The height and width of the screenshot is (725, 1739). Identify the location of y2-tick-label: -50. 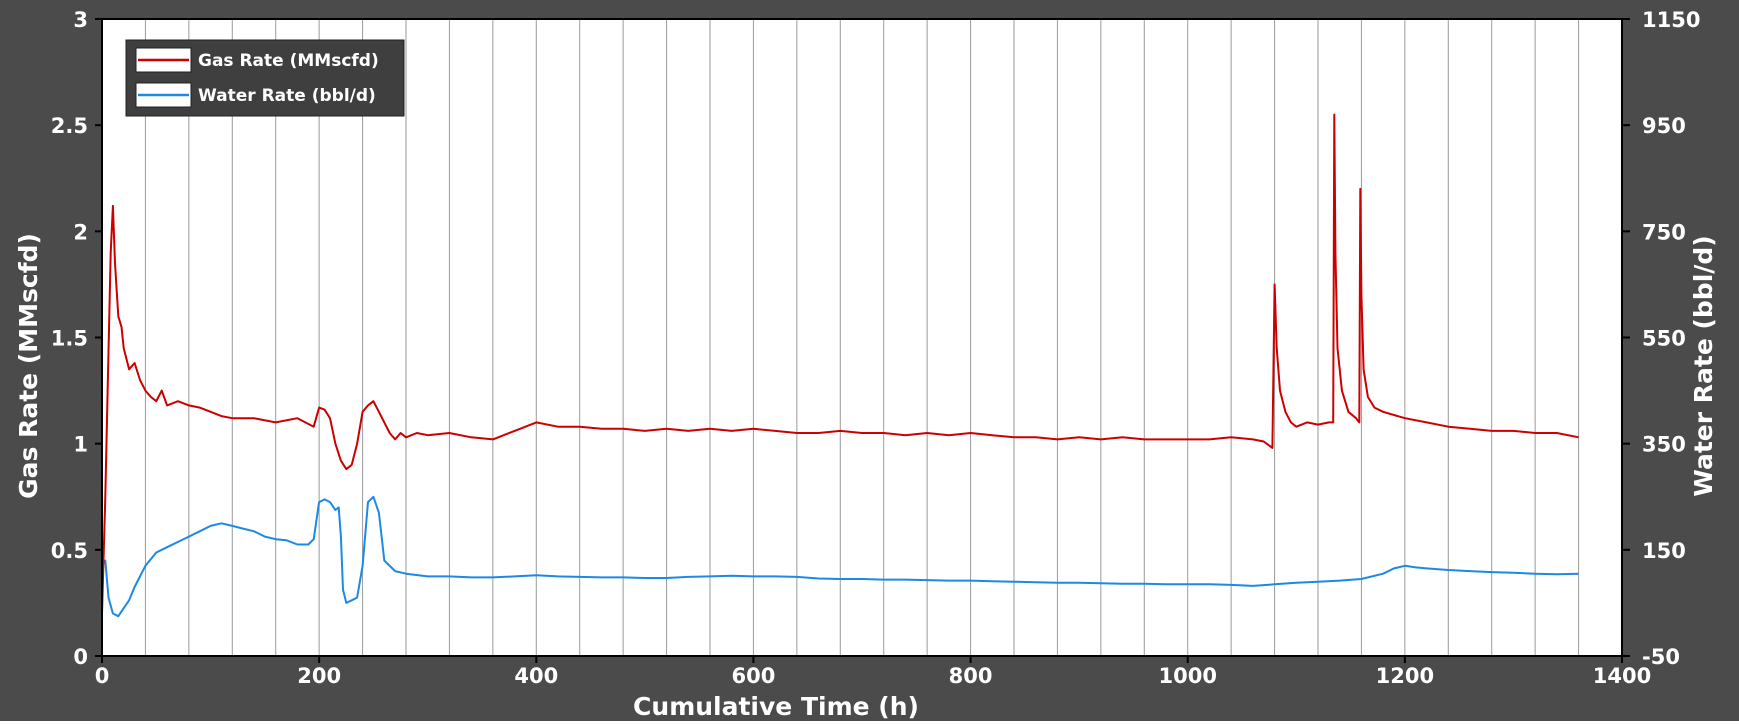
(1661, 657).